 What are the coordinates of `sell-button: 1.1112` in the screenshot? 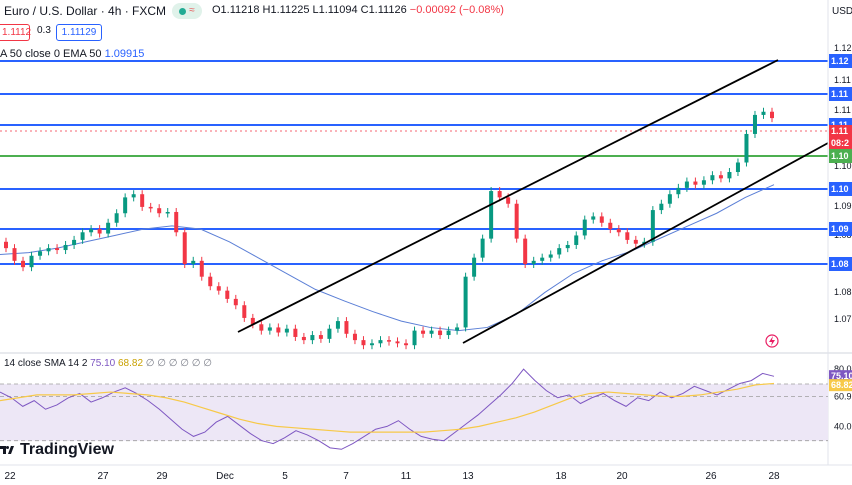 It's located at (15, 32).